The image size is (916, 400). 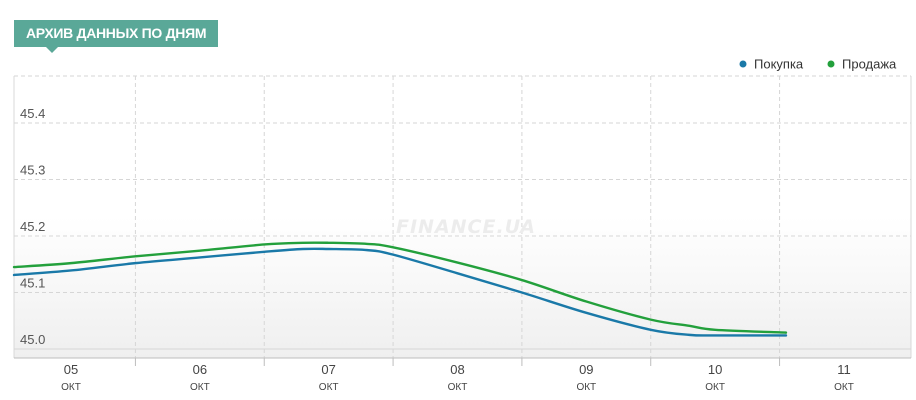 I want to click on x-tick-day-label: 11, so click(x=844, y=369).